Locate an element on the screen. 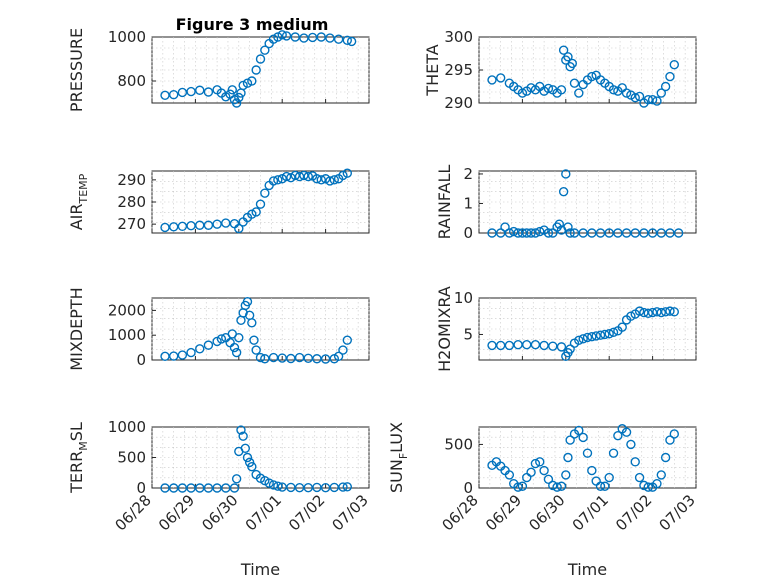 The width and height of the screenshot is (778, 583). y-tick-label: 500 is located at coordinates (458, 444).